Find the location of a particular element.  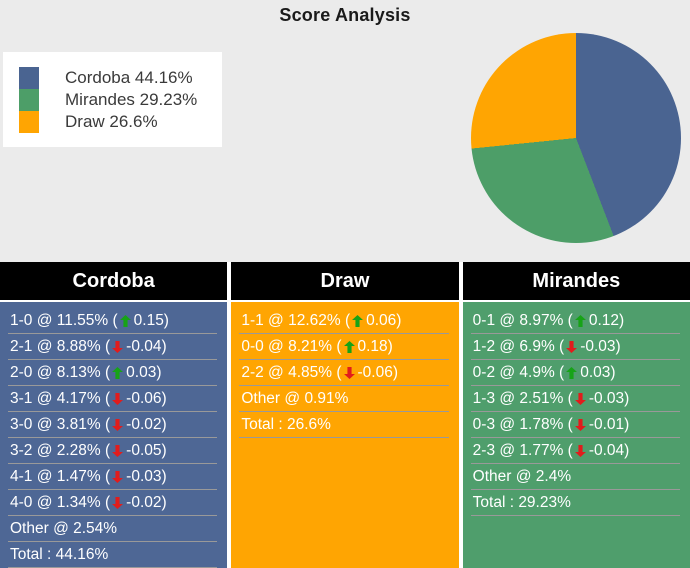

score-row: 3-2 @ 2.28% ( -0.05) is located at coordinates (113, 451).